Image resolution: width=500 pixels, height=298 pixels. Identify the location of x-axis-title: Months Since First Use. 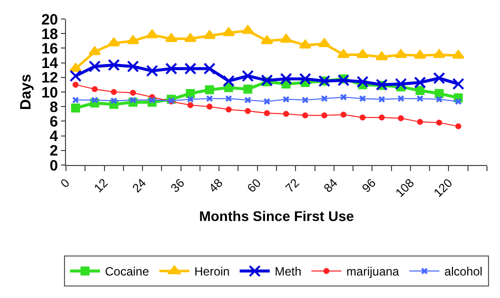
(276, 216).